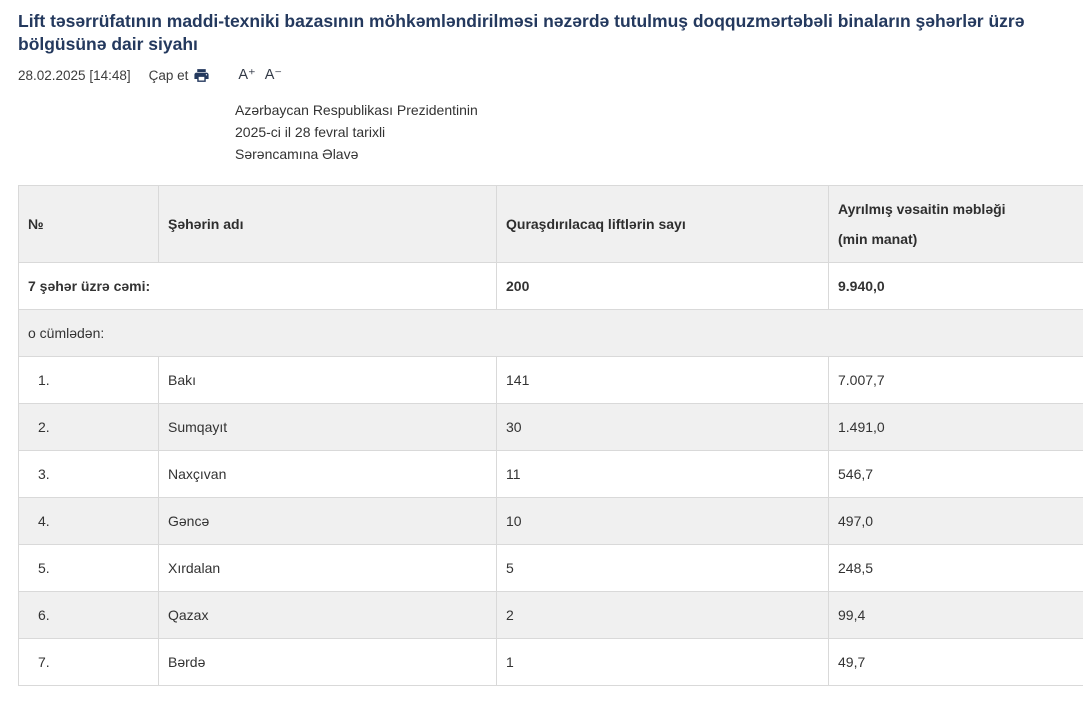 The width and height of the screenshot is (1083, 721). What do you see at coordinates (327, 474) in the screenshot?
I see `cell-city: Naxçıvan` at bounding box center [327, 474].